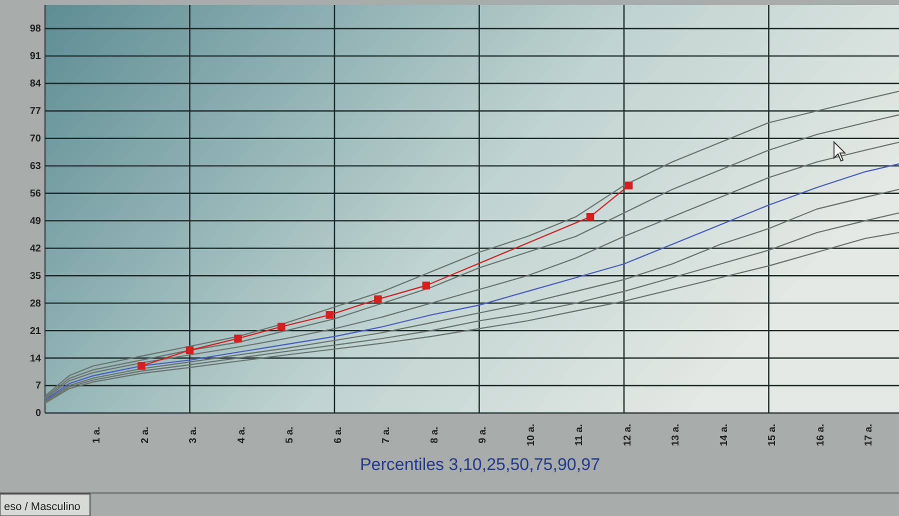 The width and height of the screenshot is (899, 516). I want to click on x-tick-label: 8 a., so click(434, 435).